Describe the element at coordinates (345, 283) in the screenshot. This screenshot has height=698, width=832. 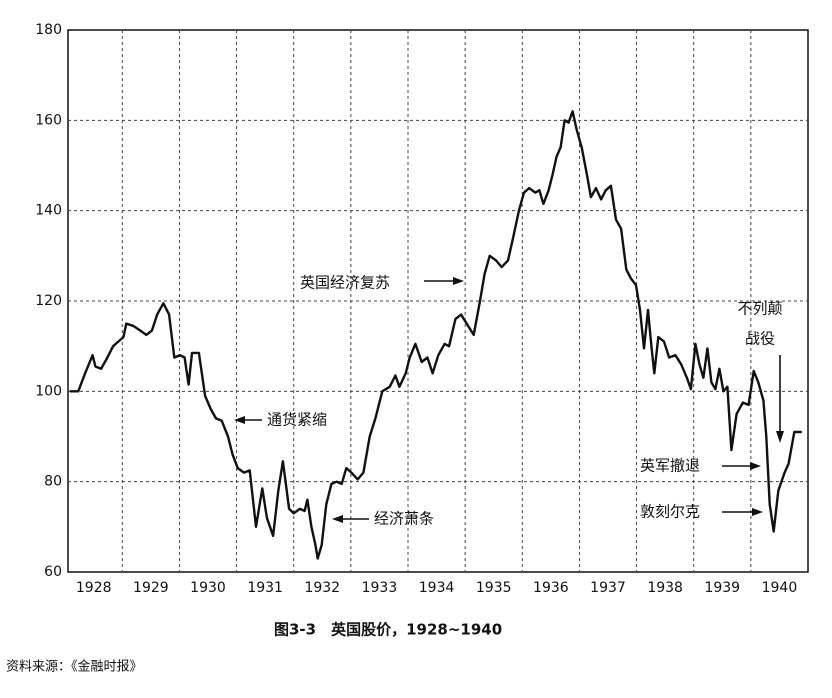
I see `annotation: 英国经济复苏` at that location.